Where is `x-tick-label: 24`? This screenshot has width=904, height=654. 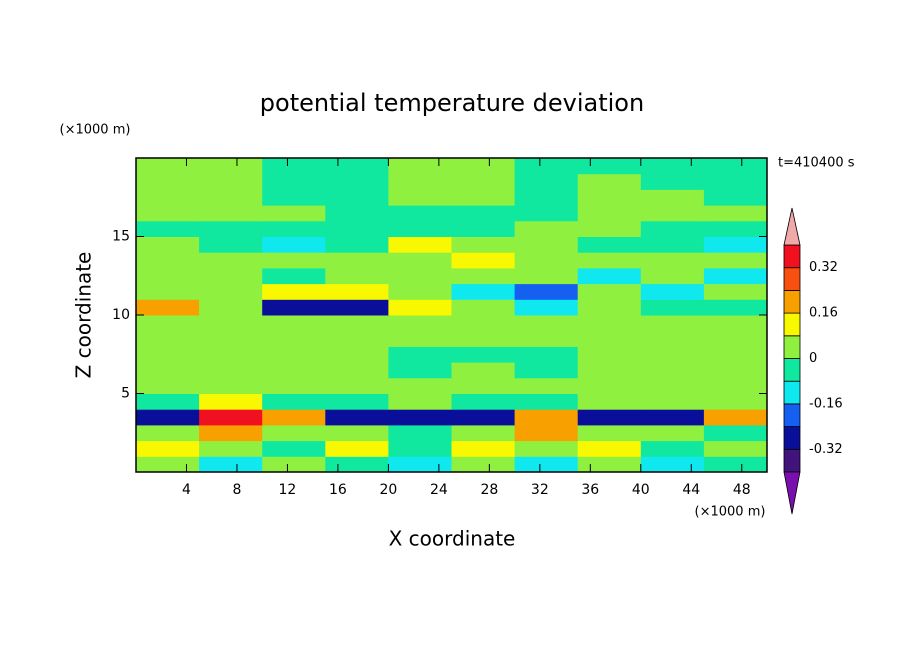
x-tick-label: 24 is located at coordinates (439, 490).